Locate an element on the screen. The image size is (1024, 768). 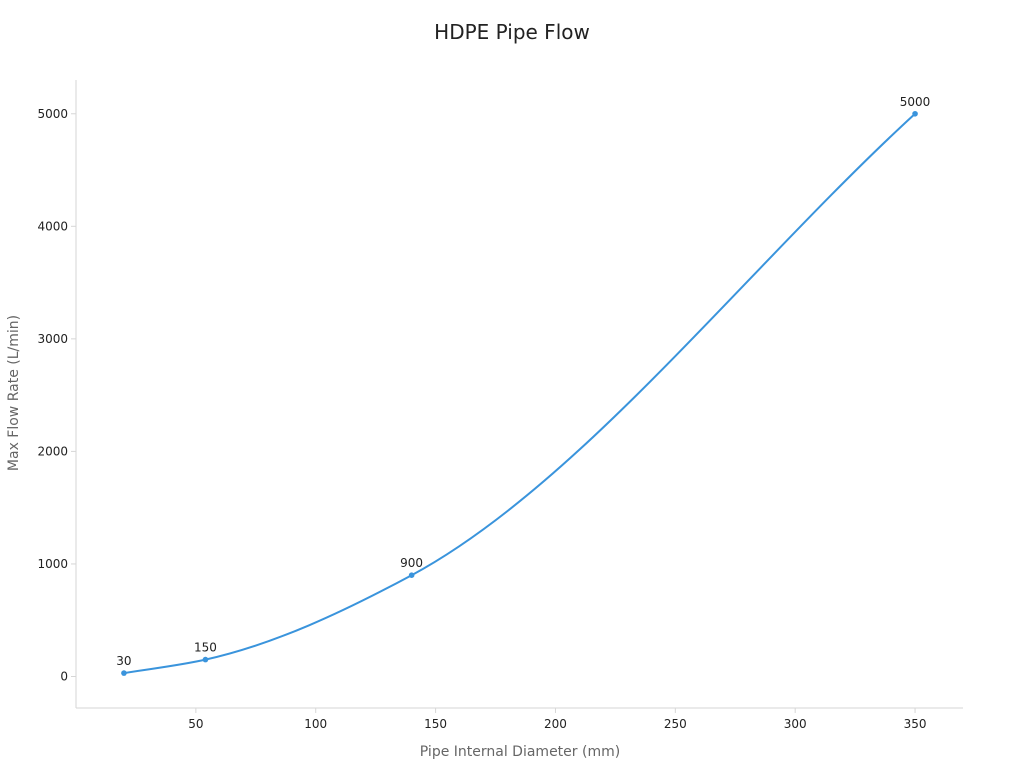
y-tick-label: 1000 is located at coordinates (52, 564).